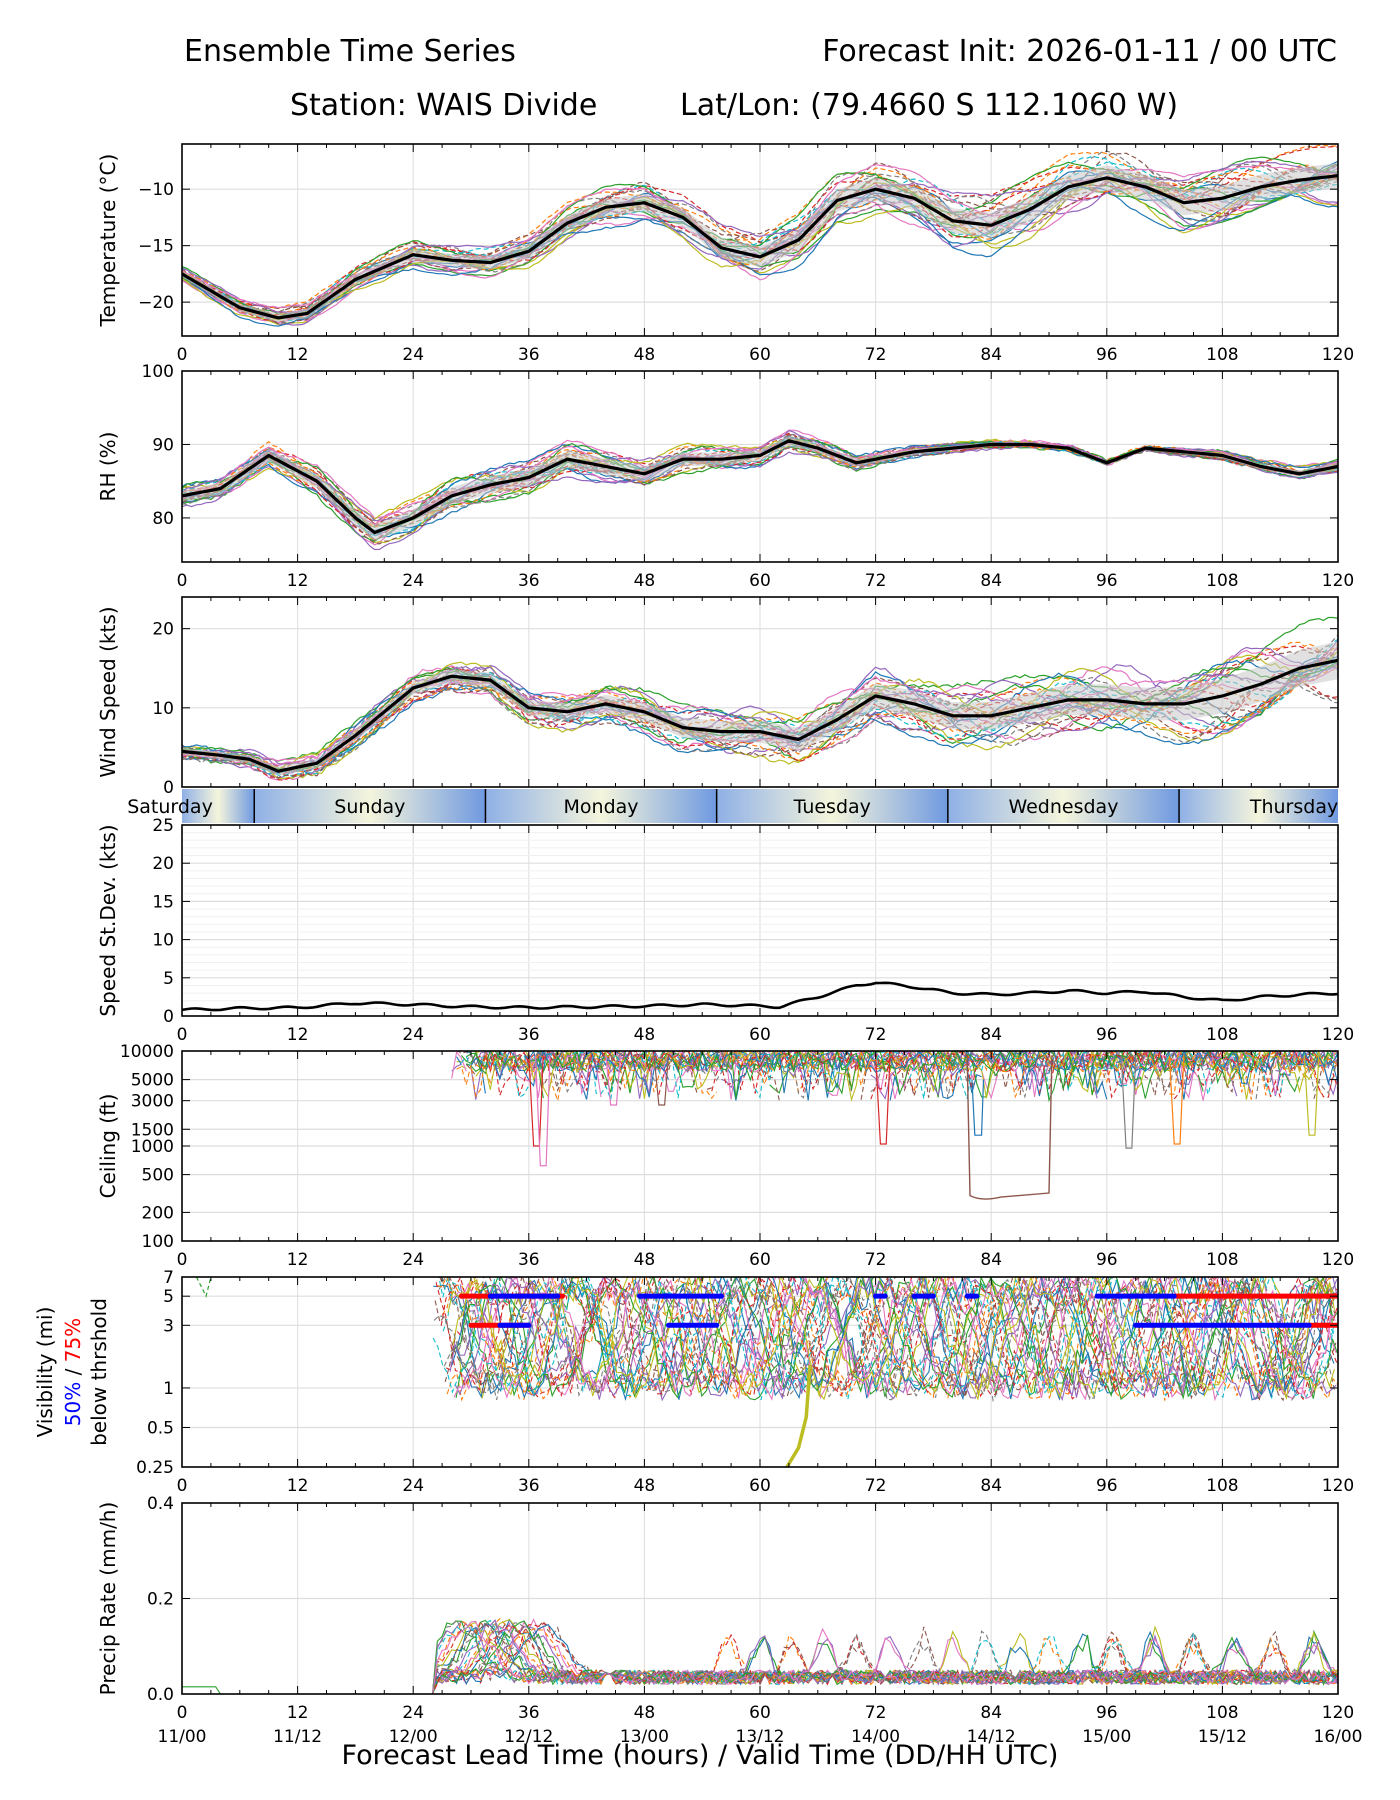 The image size is (1400, 1800). What do you see at coordinates (108, 920) in the screenshot?
I see `y-axis-label: Speed St.Dev. (kts)` at bounding box center [108, 920].